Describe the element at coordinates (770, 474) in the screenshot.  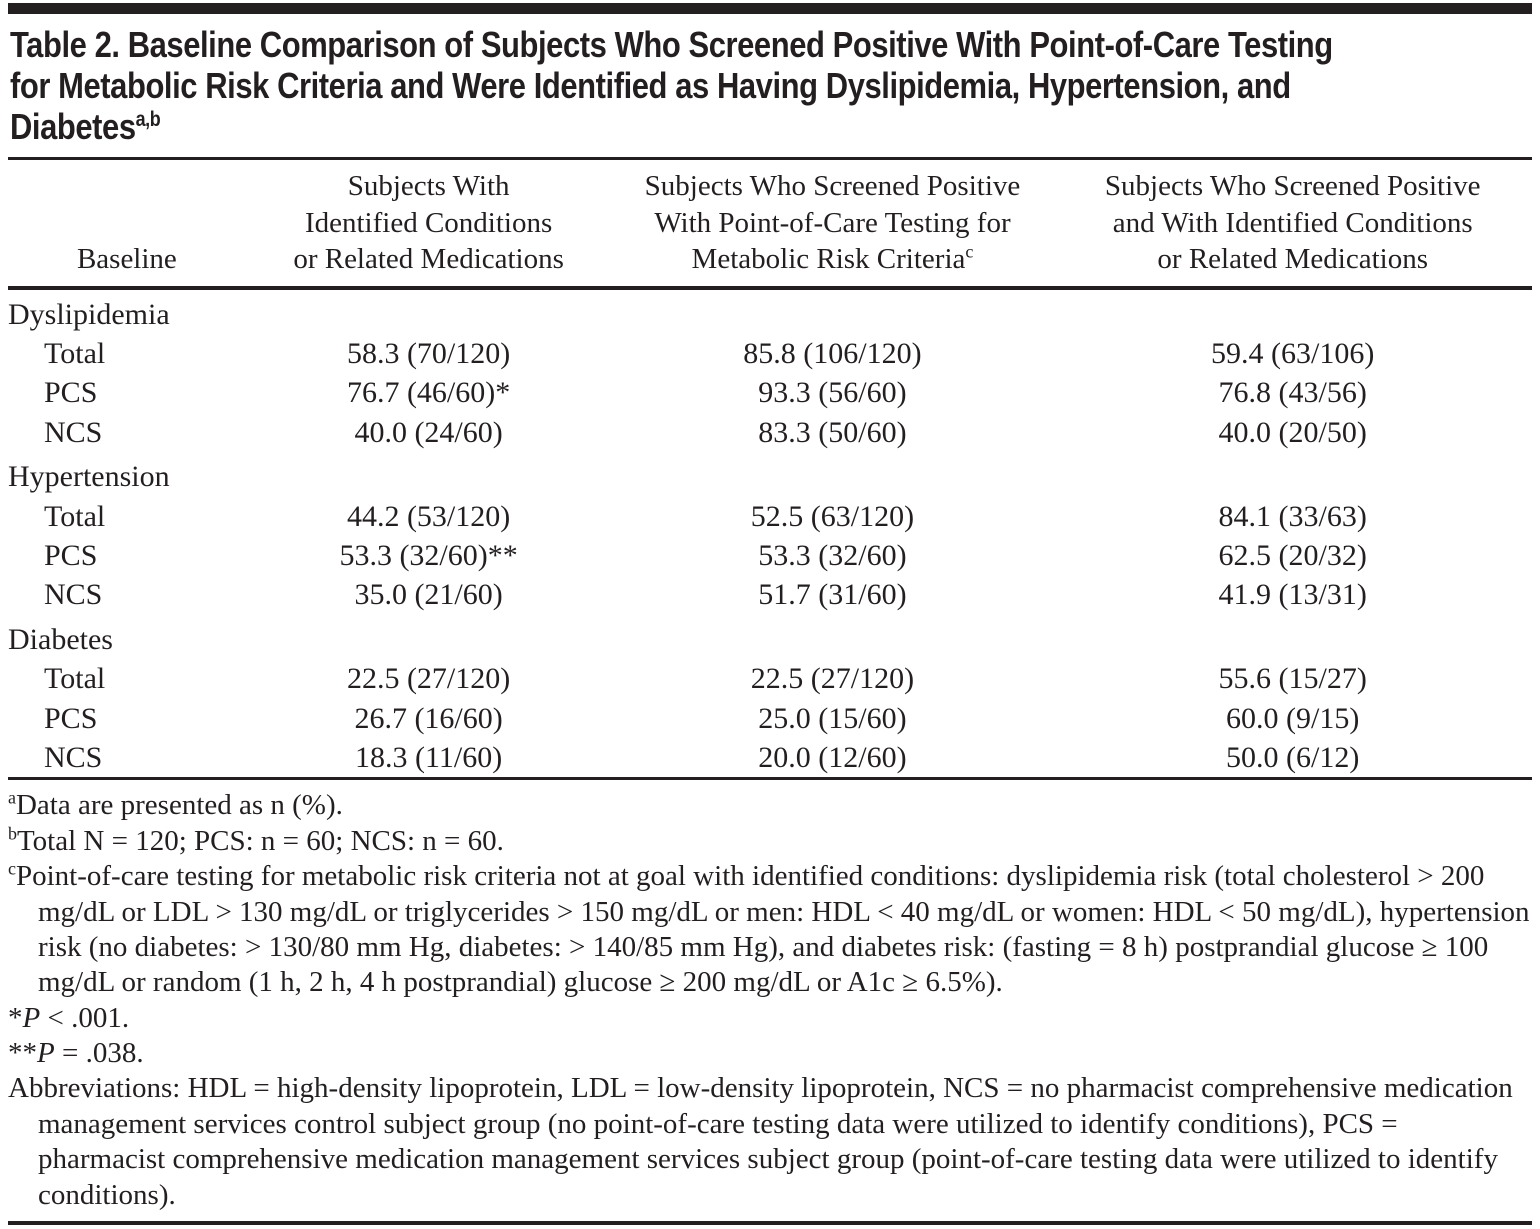
I see `section-row: Hypertension` at that location.